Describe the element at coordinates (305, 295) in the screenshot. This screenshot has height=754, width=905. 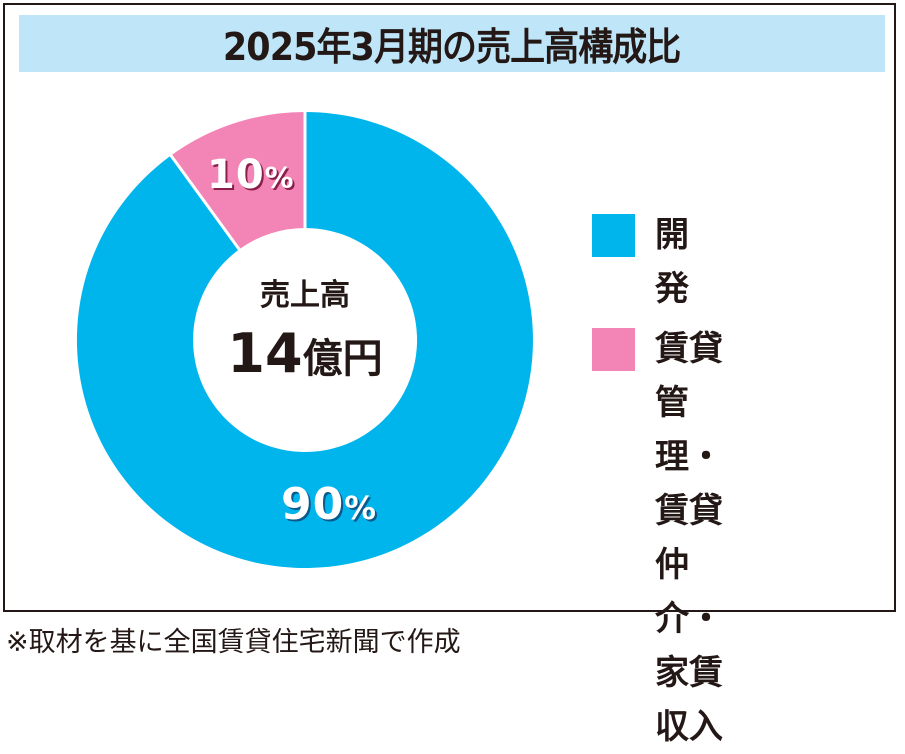
I see `center-title: 売上高` at that location.